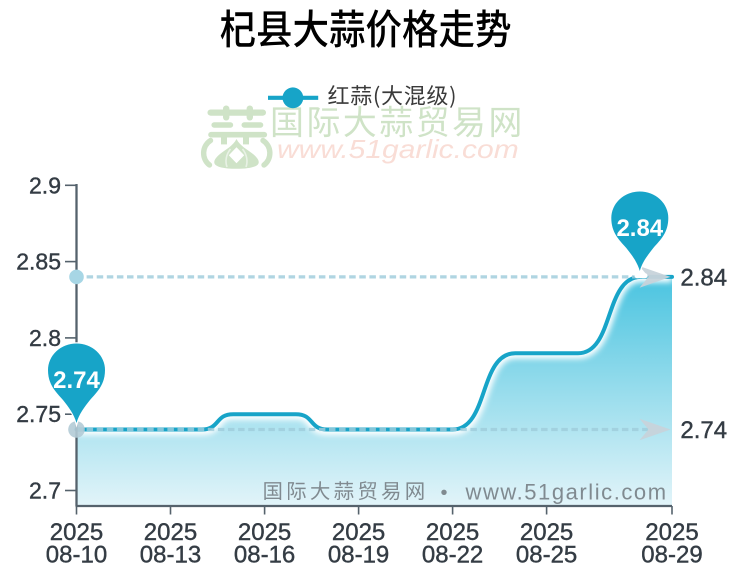  I want to click on svg-text: 2.85, so click(38, 262).